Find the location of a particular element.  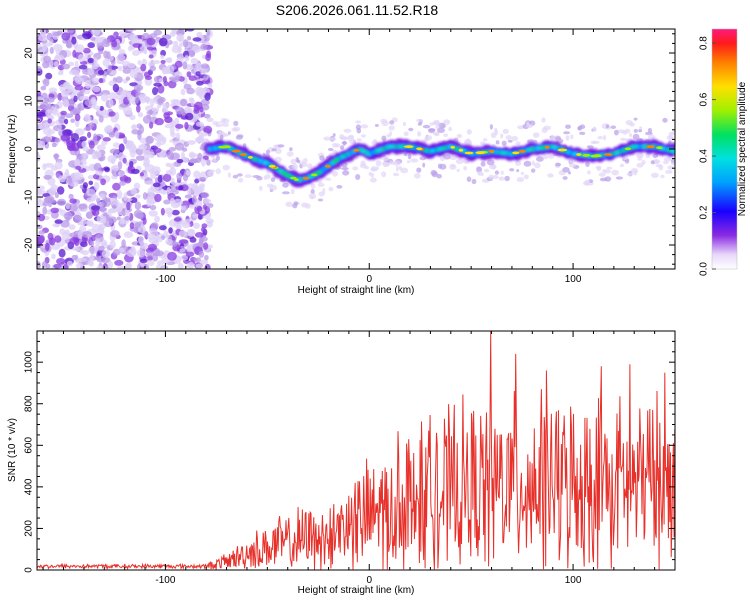

x-tick-label: -100 is located at coordinates (165, 580).